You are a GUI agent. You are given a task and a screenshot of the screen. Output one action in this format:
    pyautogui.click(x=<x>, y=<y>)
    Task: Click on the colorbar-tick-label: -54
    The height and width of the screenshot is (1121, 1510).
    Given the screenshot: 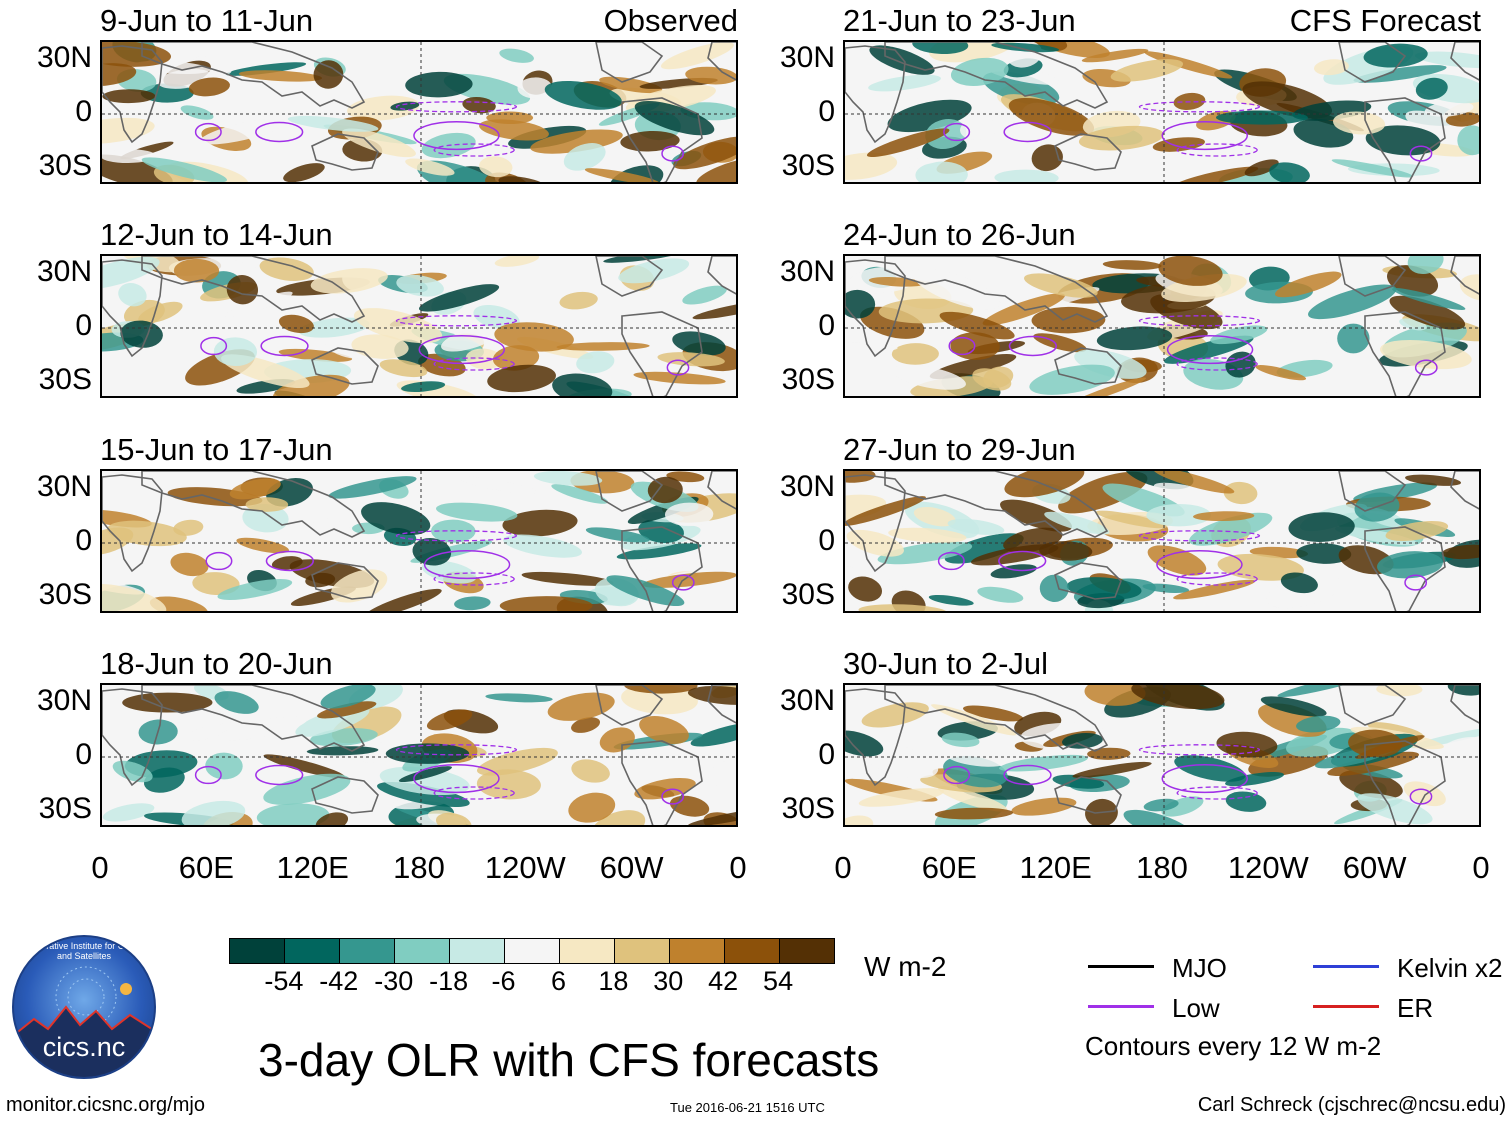 What is the action you would take?
    pyautogui.click(x=284, y=981)
    